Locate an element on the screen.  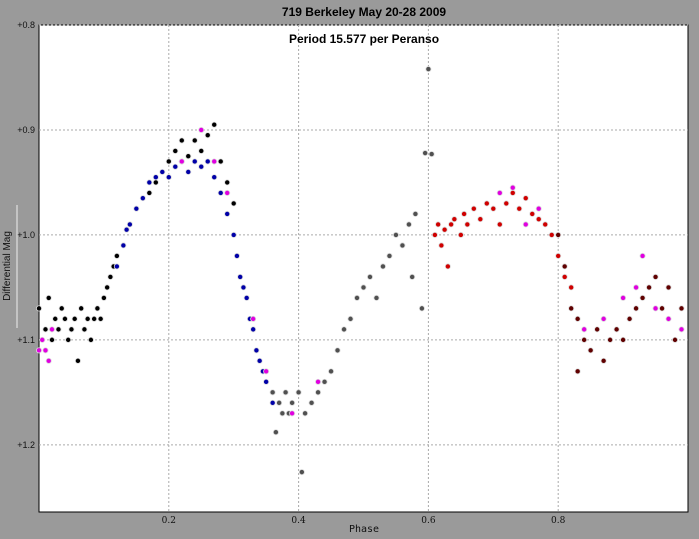
series-dark-red is located at coordinates (620, 303).